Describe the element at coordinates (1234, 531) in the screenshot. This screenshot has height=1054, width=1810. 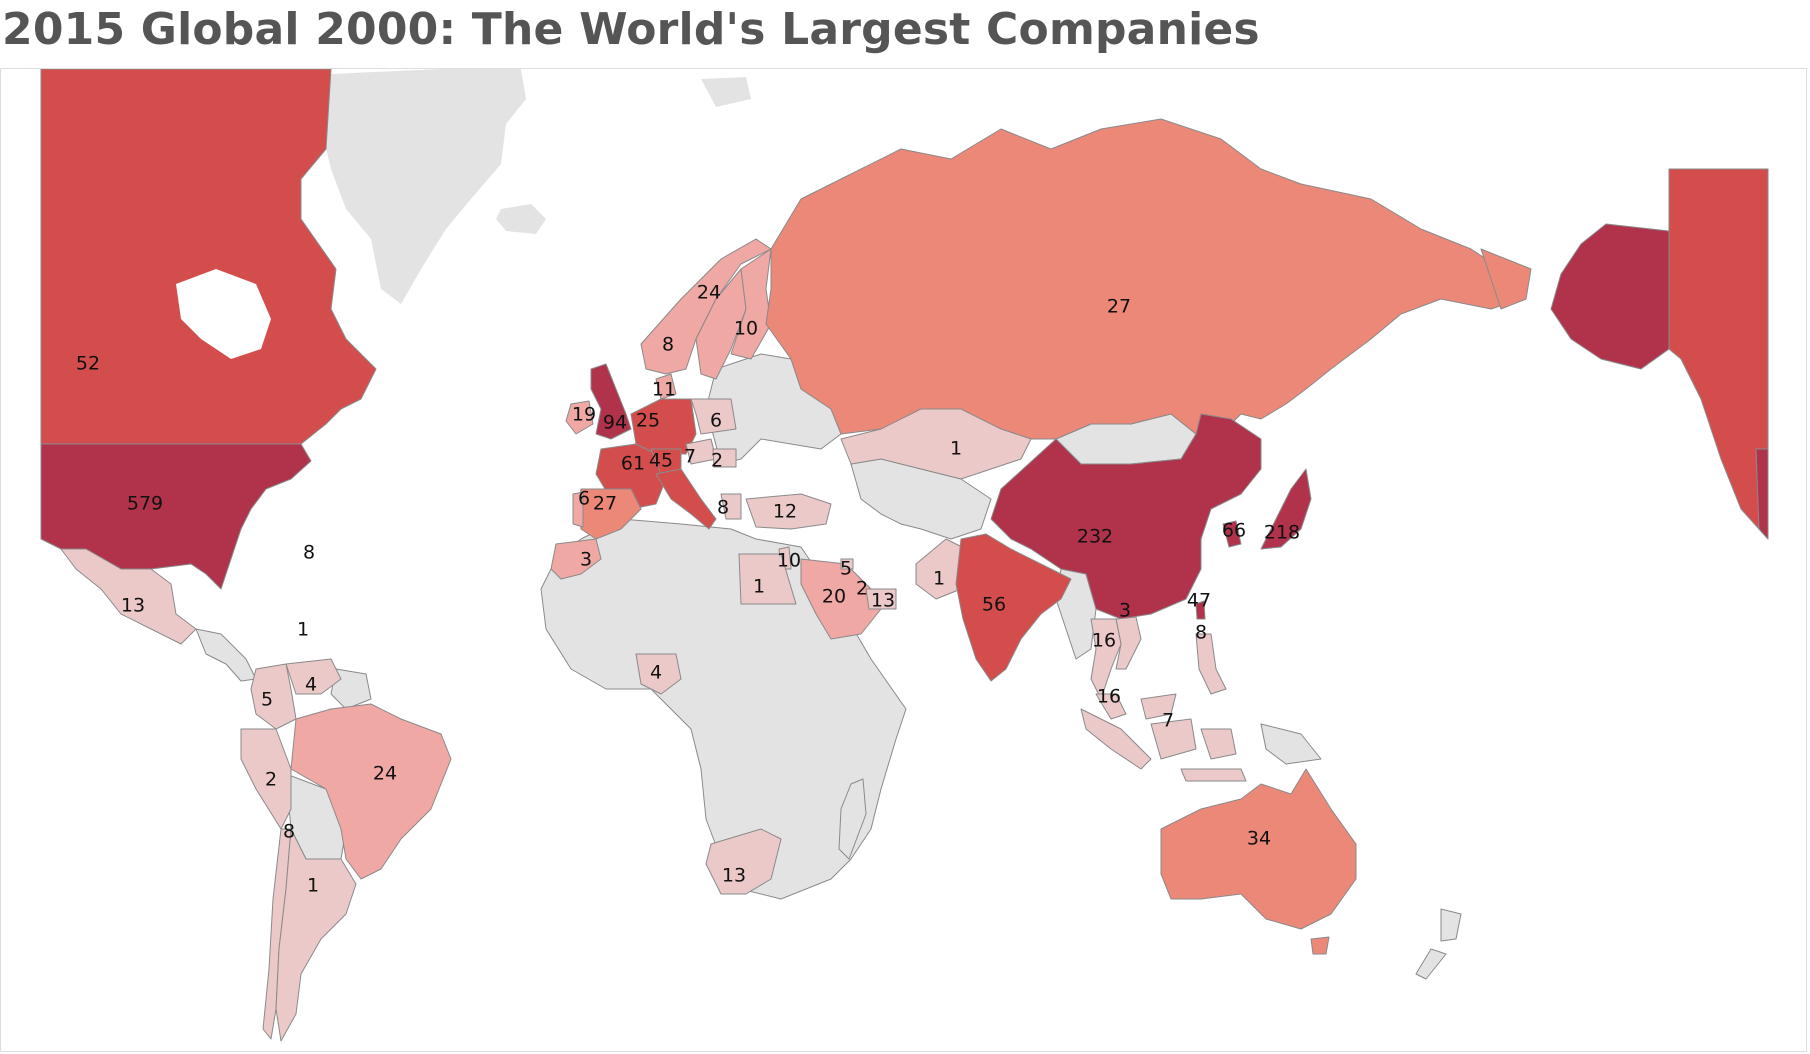
I see `label-korea: 66` at that location.